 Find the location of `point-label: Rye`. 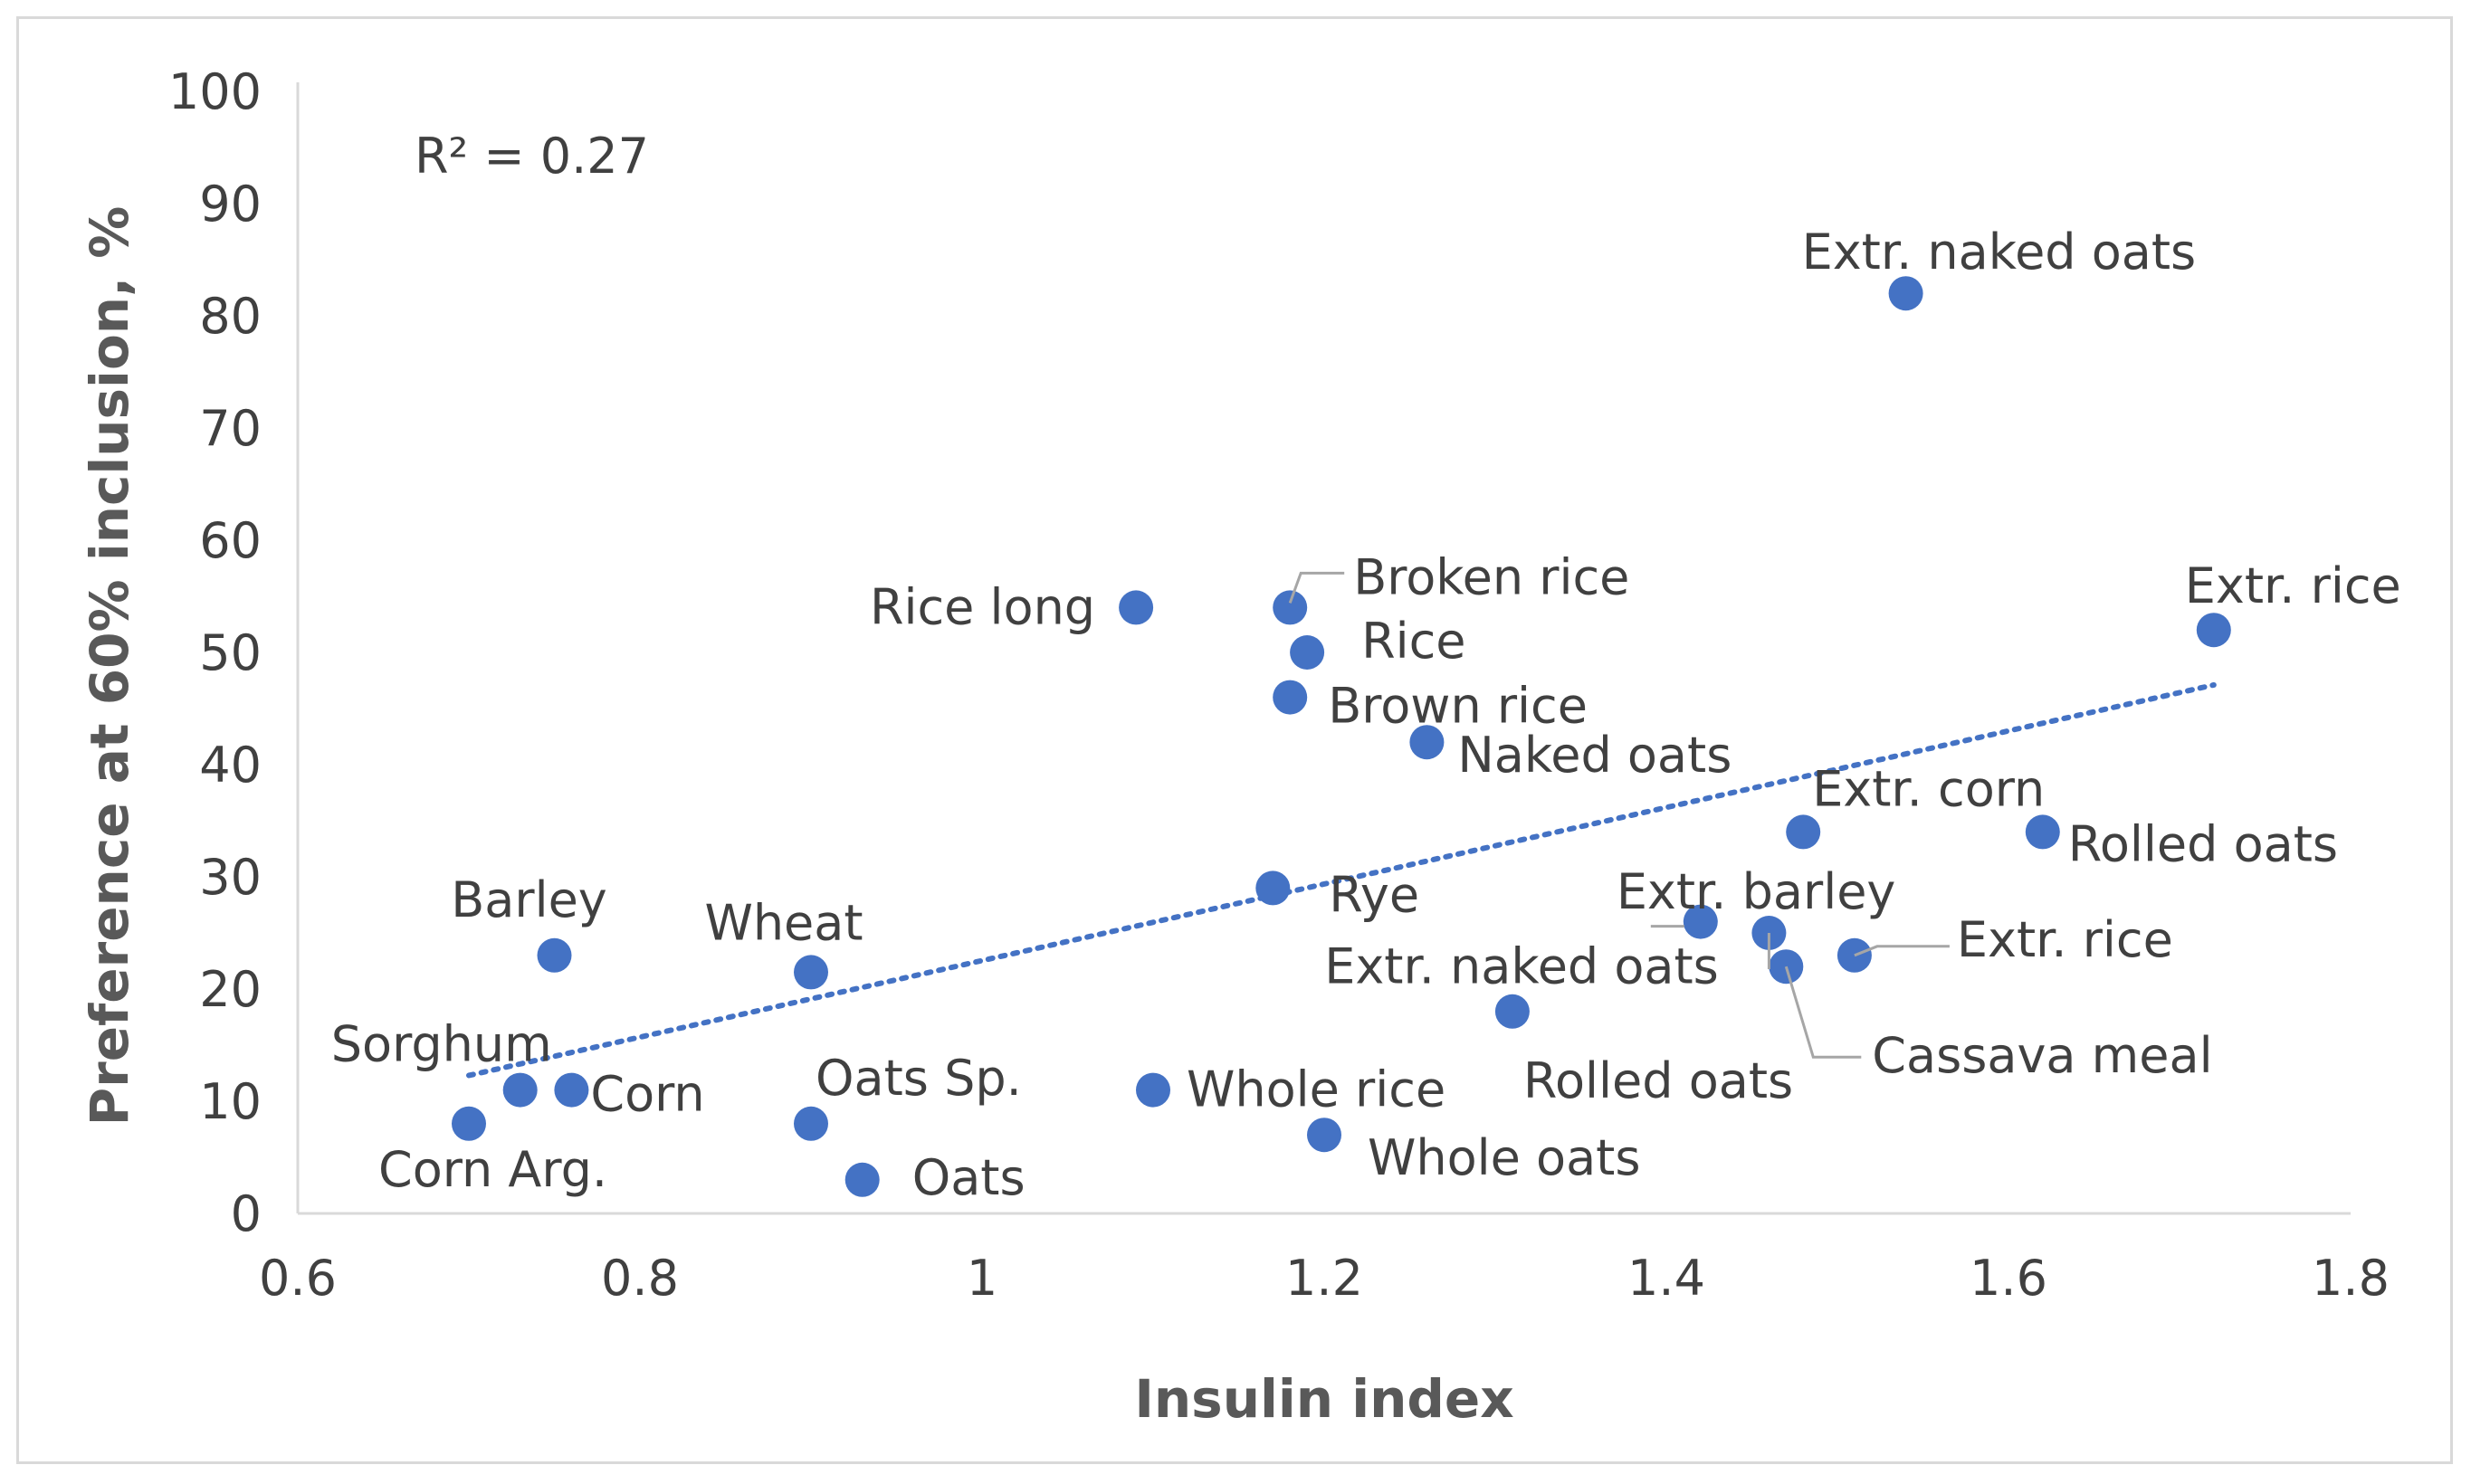

point-label: Rye is located at coordinates (1374, 894).